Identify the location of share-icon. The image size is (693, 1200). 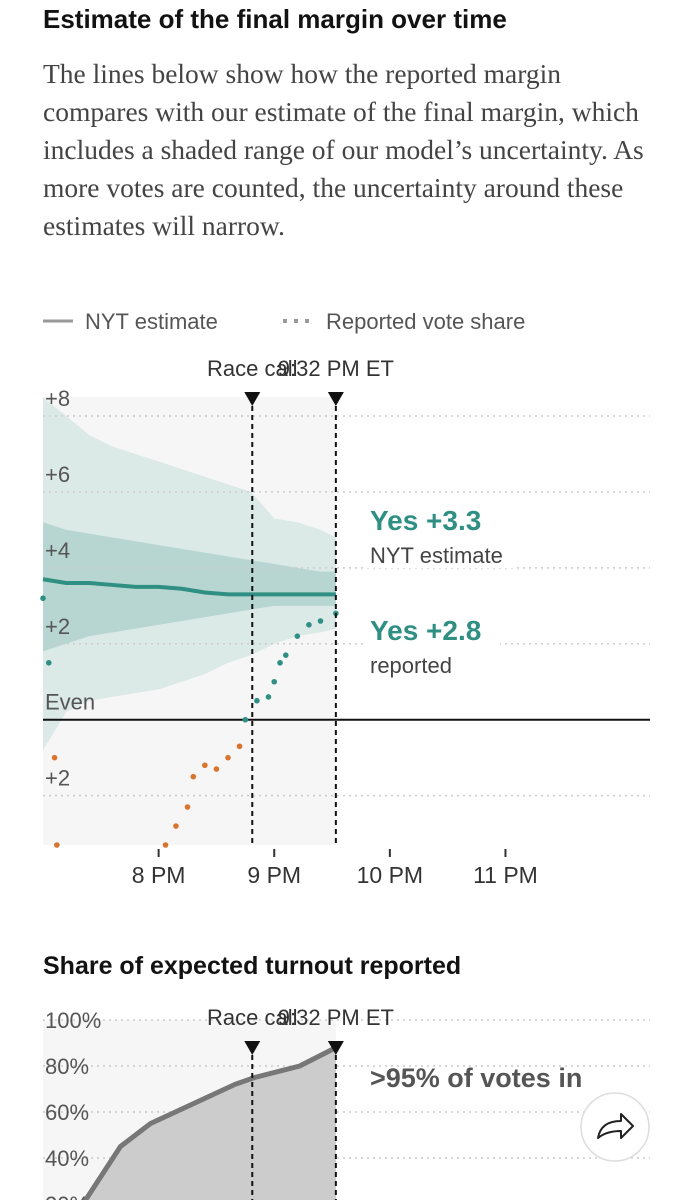
(615, 1126).